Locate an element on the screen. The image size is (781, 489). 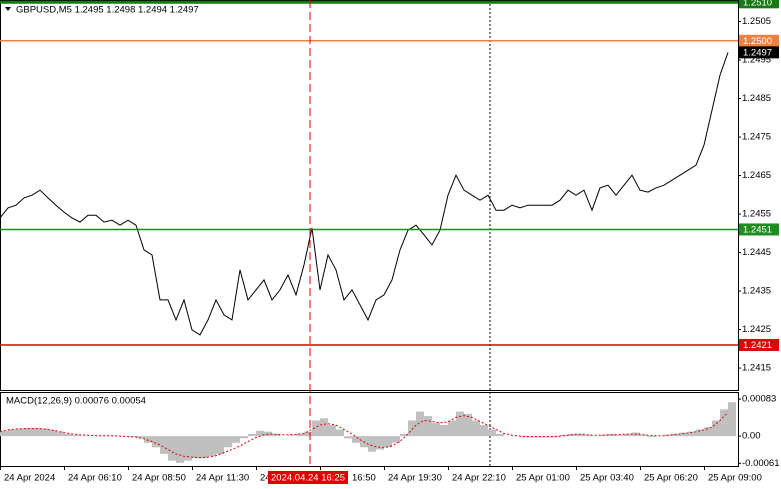
y-tick-label: 1.2465 is located at coordinates (756, 175).